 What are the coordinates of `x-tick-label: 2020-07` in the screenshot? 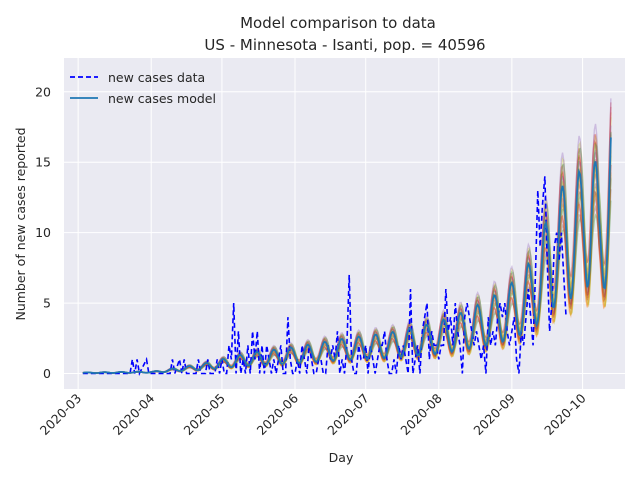 It's located at (348, 415).